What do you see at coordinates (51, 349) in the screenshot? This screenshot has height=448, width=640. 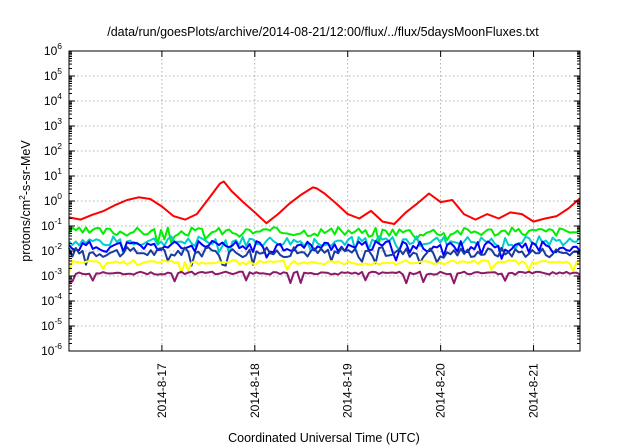 I see `y-tick-label: 10⁻⁶` at bounding box center [51, 349].